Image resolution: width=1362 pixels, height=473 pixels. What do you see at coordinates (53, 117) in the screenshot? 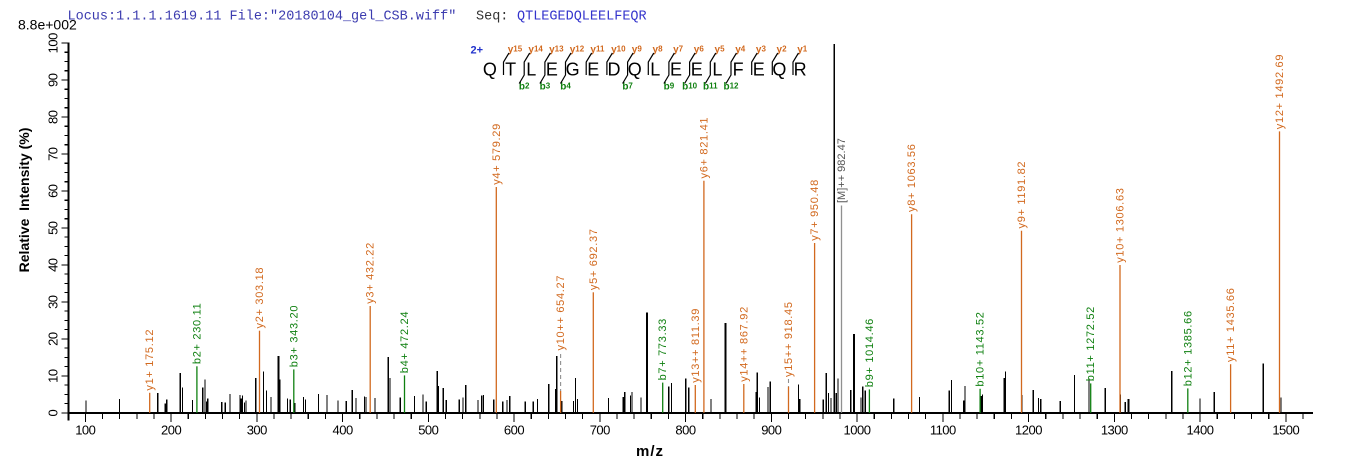
I see `svg-text: 80` at bounding box center [53, 117].